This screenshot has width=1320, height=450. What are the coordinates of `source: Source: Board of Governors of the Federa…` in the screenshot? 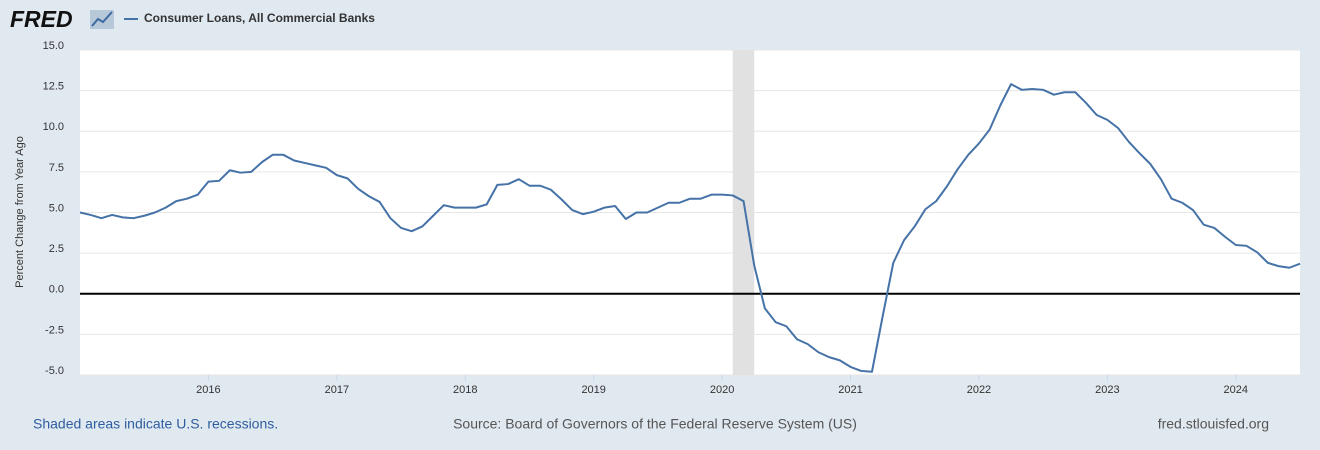 It's located at (655, 424).